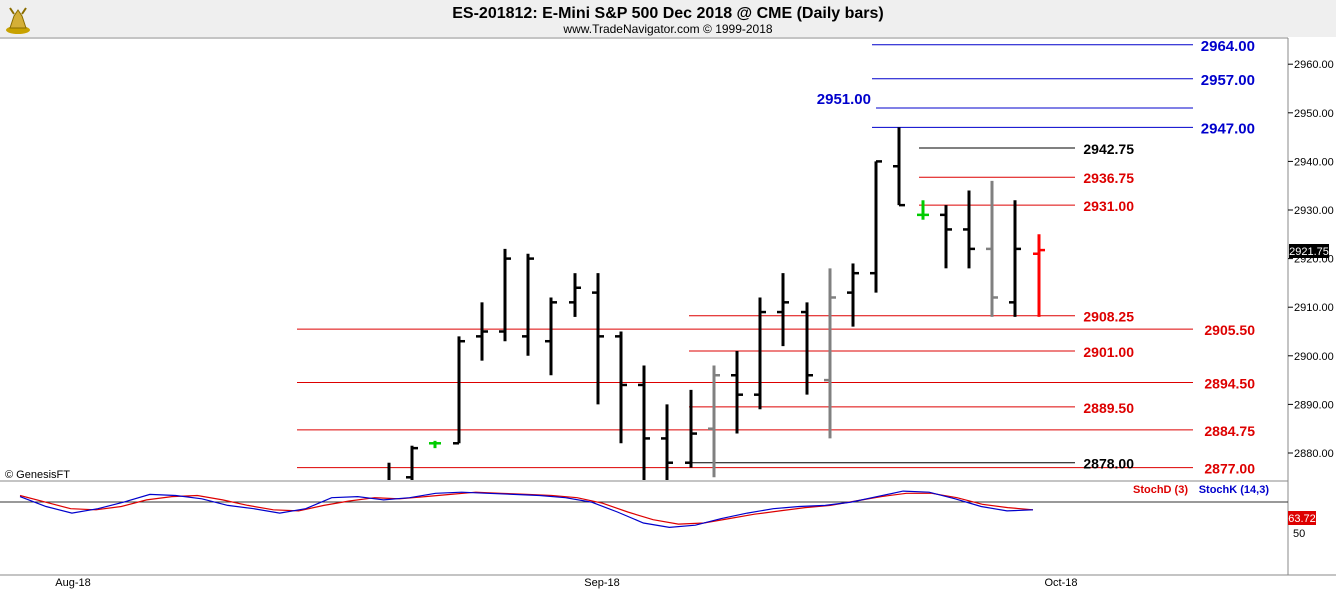  I want to click on stoch-last-label: 63.72, so click(1302, 519).